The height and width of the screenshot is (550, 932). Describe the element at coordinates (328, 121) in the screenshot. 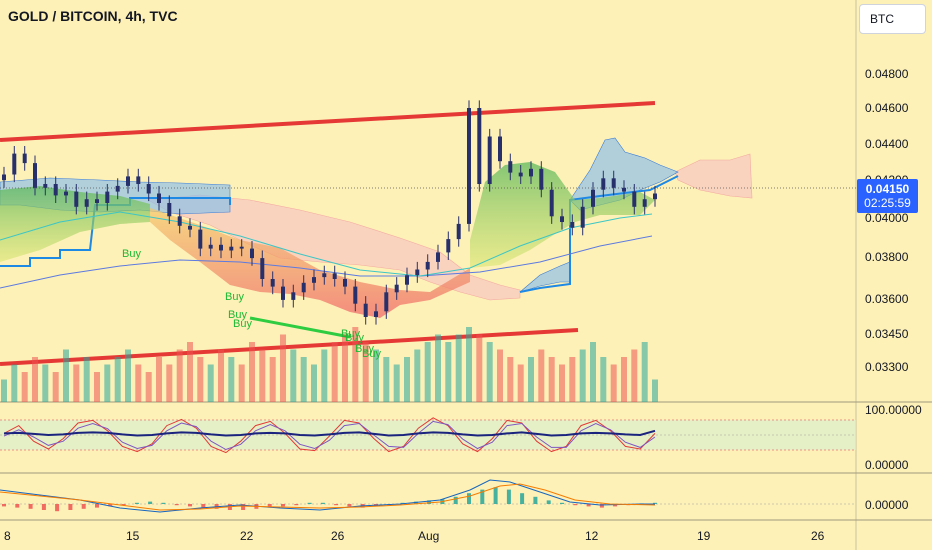

I see `upper-trendline` at that location.